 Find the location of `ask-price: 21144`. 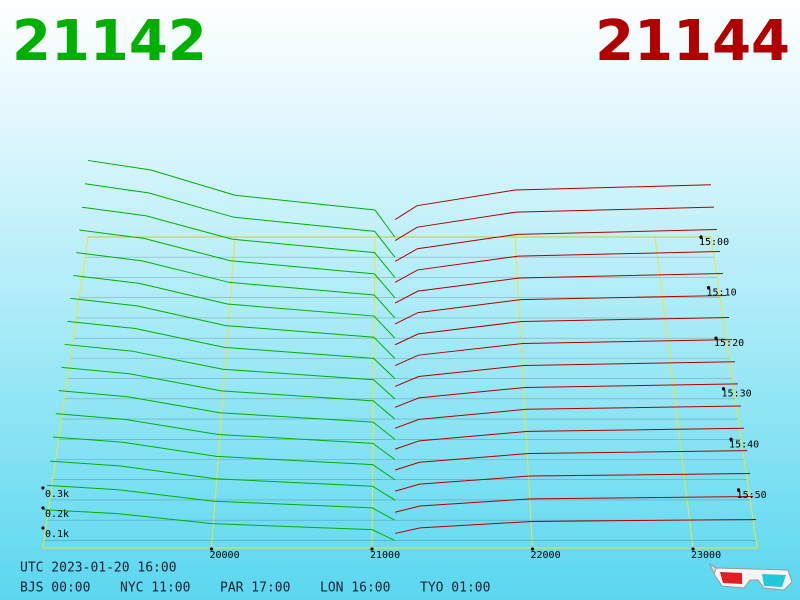

ask-price: 21144 is located at coordinates (692, 41).